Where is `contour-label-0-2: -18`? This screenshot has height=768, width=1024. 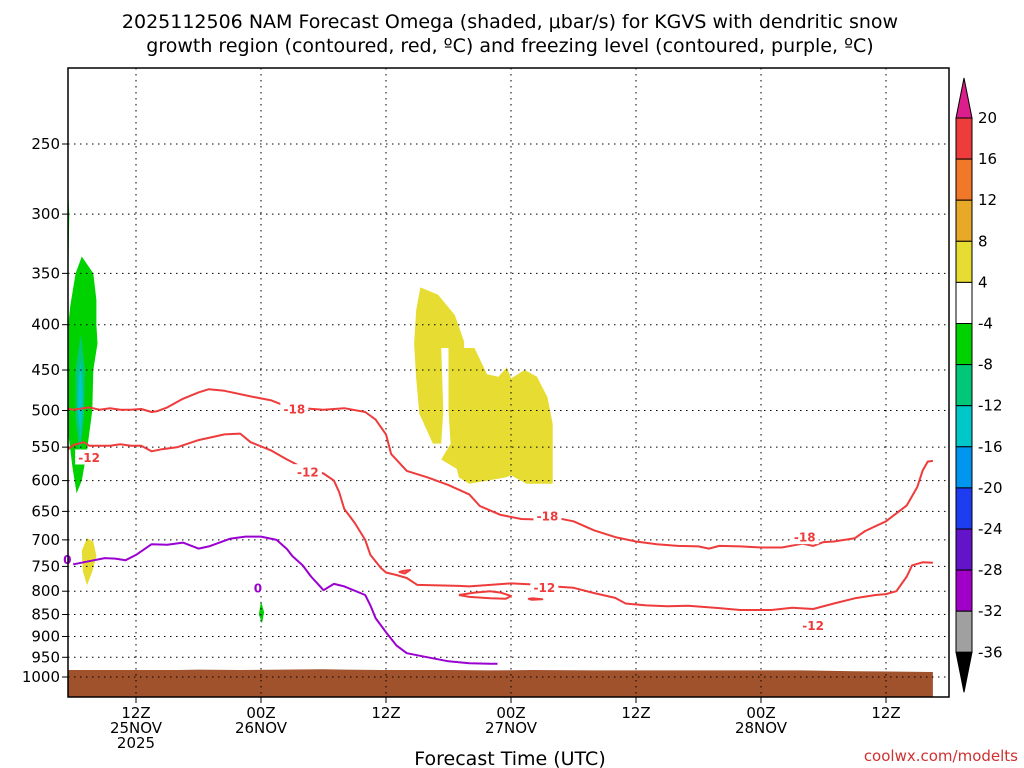
contour-label-0-2: -18 is located at coordinates (805, 538).